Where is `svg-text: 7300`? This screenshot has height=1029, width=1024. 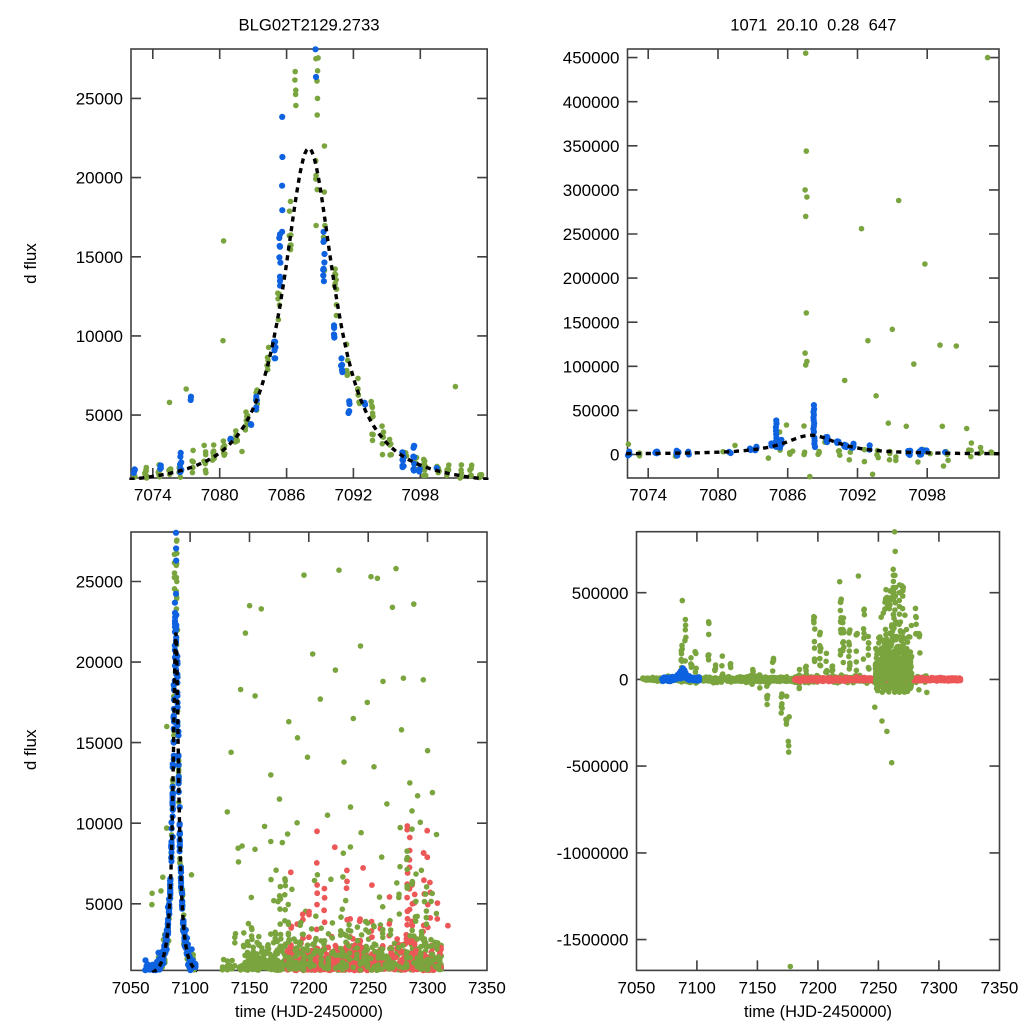
svg-text: 7300 is located at coordinates (428, 987).